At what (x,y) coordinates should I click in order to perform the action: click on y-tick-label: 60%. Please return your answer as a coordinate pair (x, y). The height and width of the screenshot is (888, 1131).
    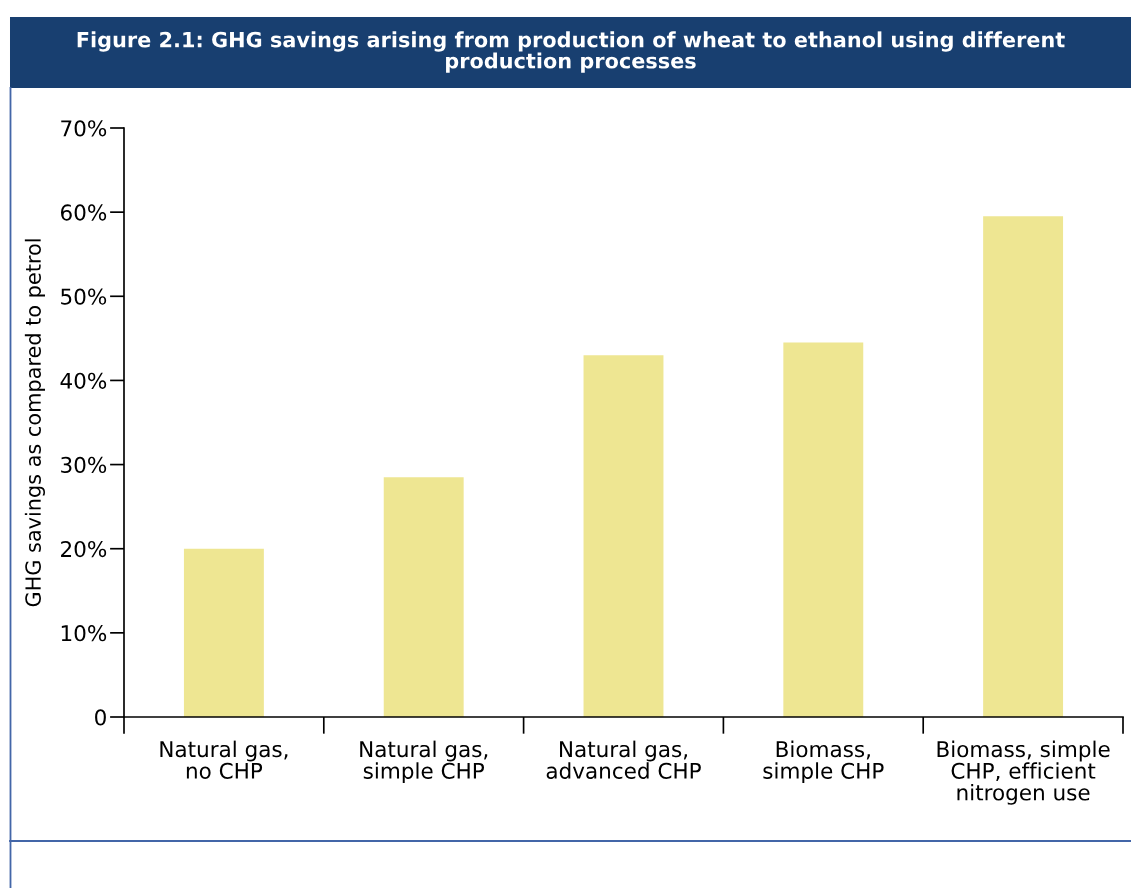
    Looking at the image, I should click on (83, 212).